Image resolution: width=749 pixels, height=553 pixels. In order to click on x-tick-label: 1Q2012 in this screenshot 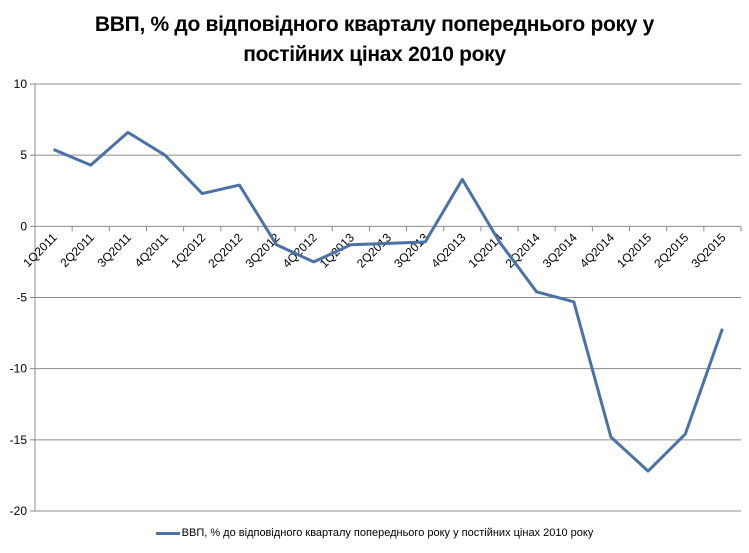, I will do `click(188, 250)`.